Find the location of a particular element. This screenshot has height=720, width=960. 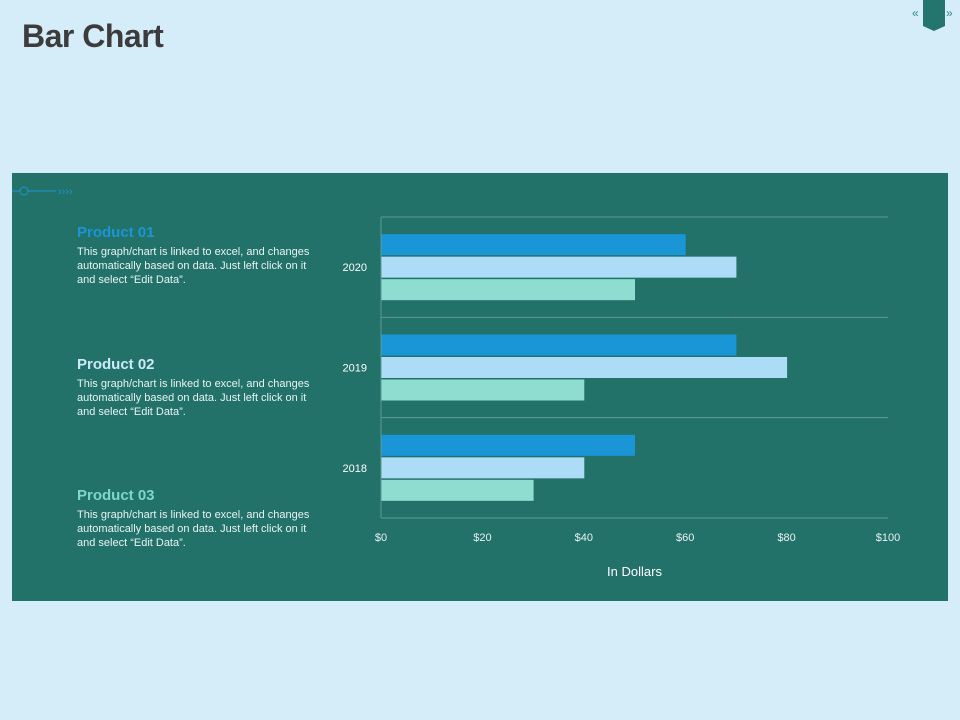

prev-slide-icon: « is located at coordinates (915, 13).